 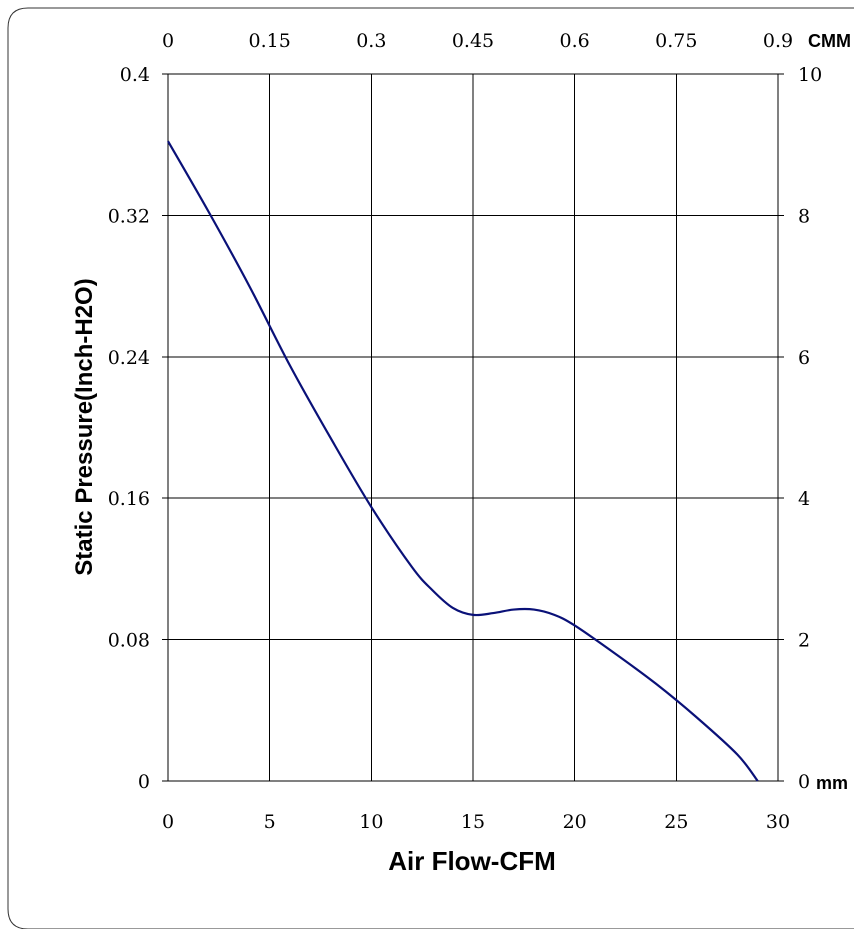 I want to click on right-tick-label: 0, so click(x=804, y=782).